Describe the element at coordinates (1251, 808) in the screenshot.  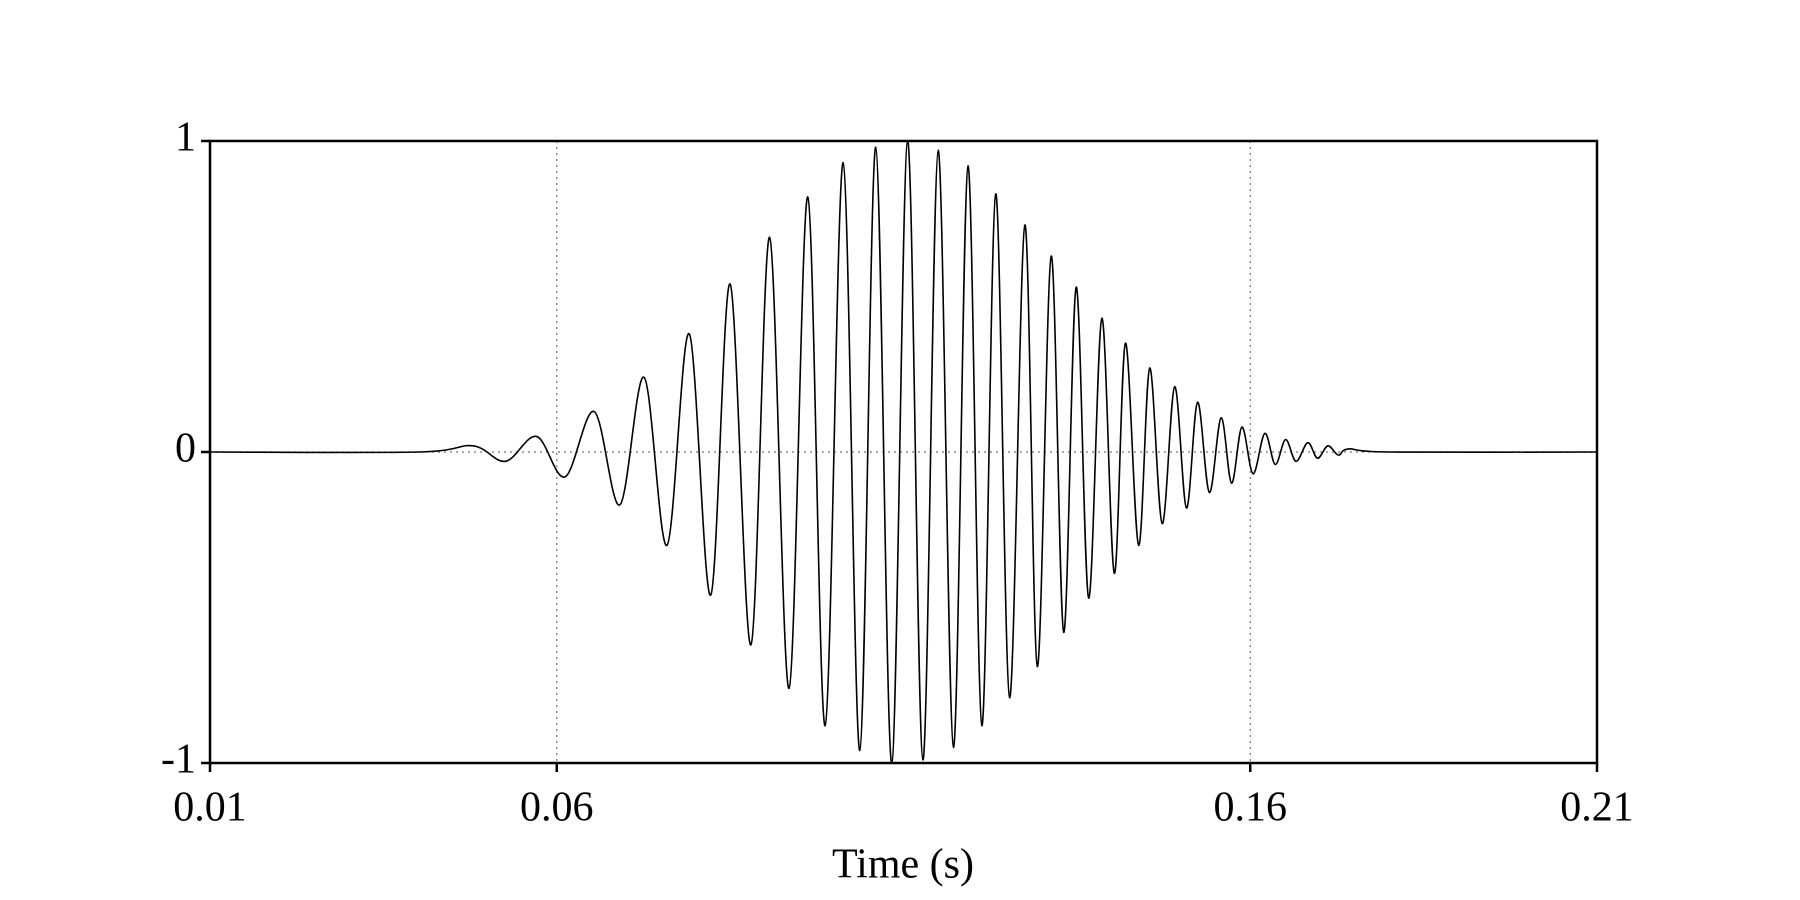
I see `x-tick-label: 0.16` at that location.